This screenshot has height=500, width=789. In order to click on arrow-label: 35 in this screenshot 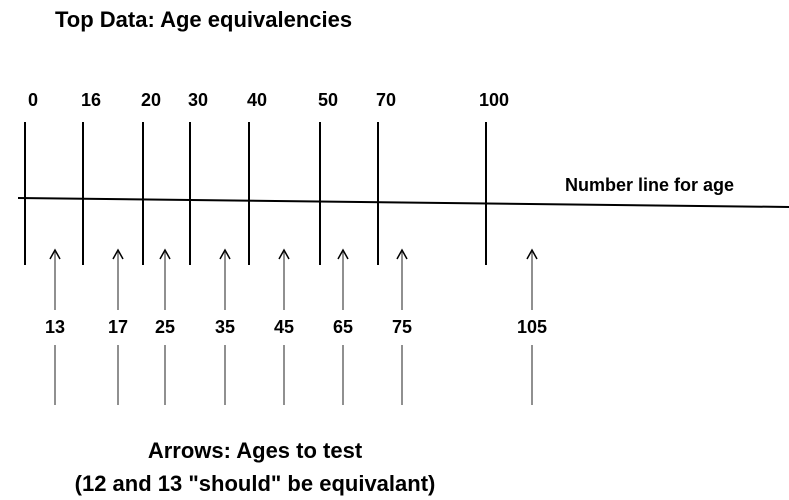, I will do `click(225, 327)`.